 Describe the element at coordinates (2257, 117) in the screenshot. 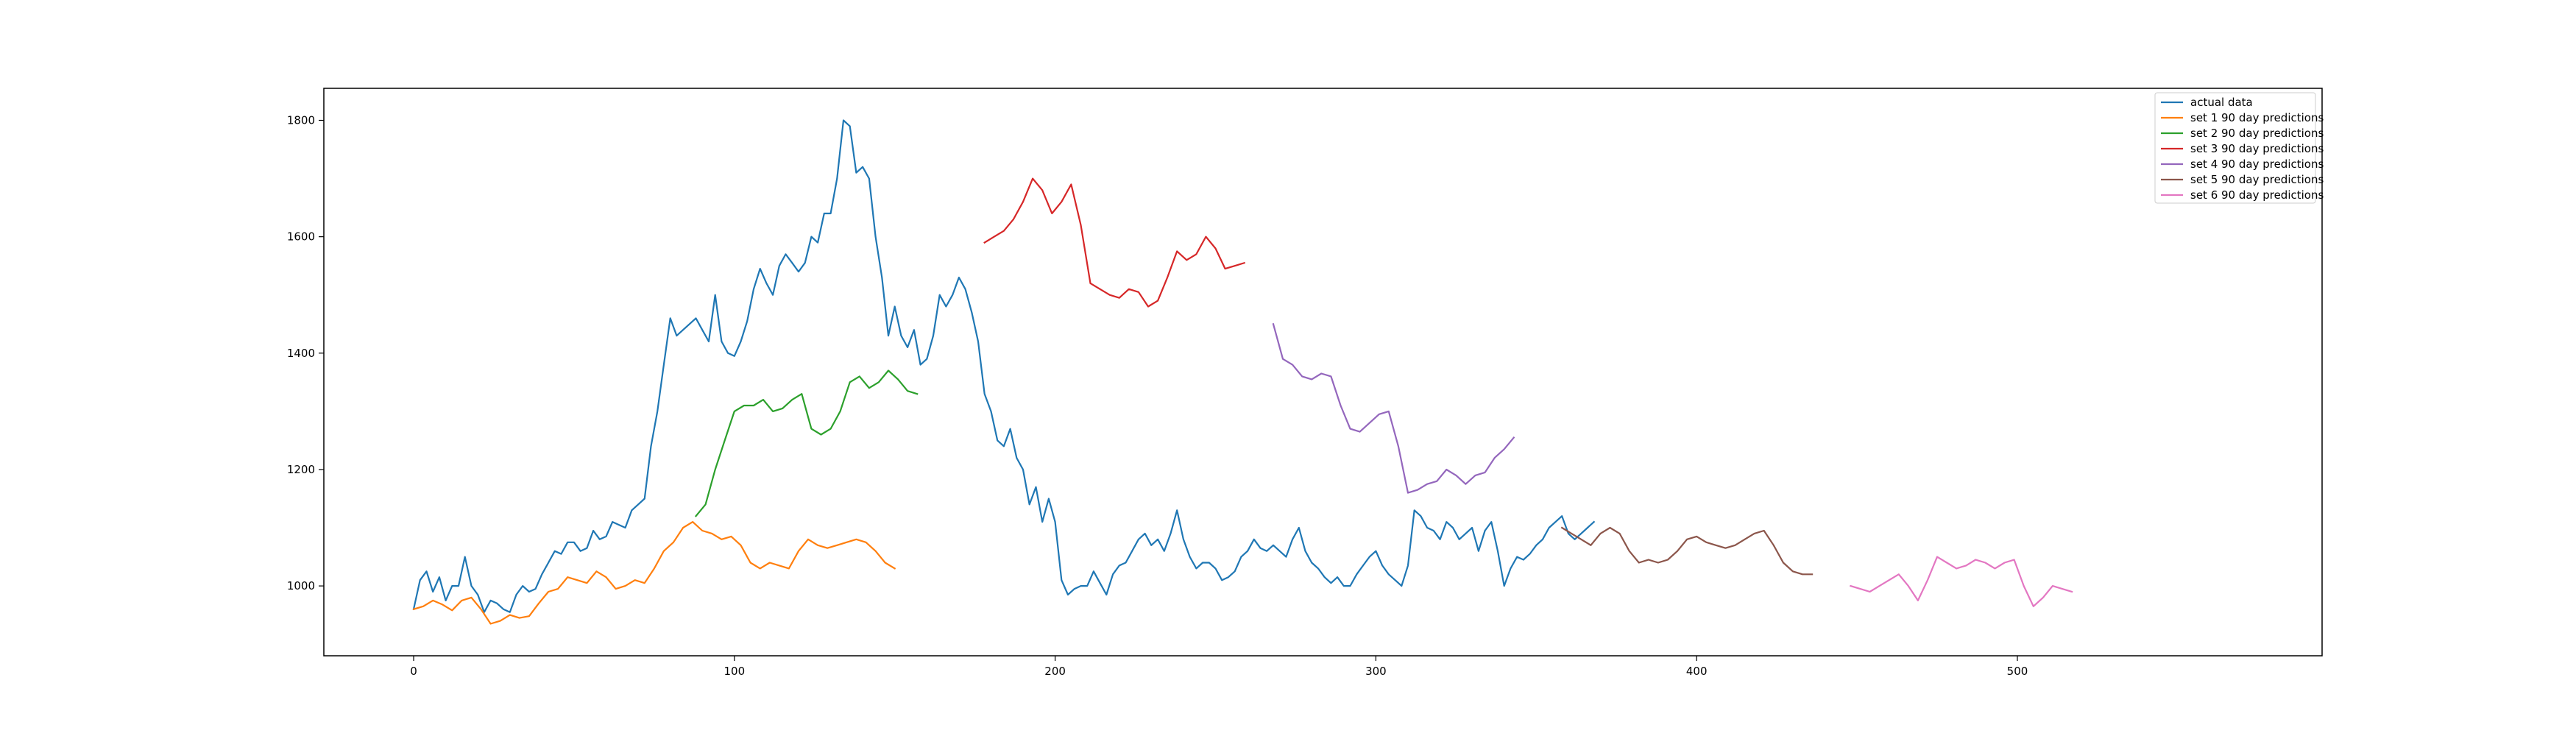

I see `legend-label-1: set 1 90 day predictions` at that location.